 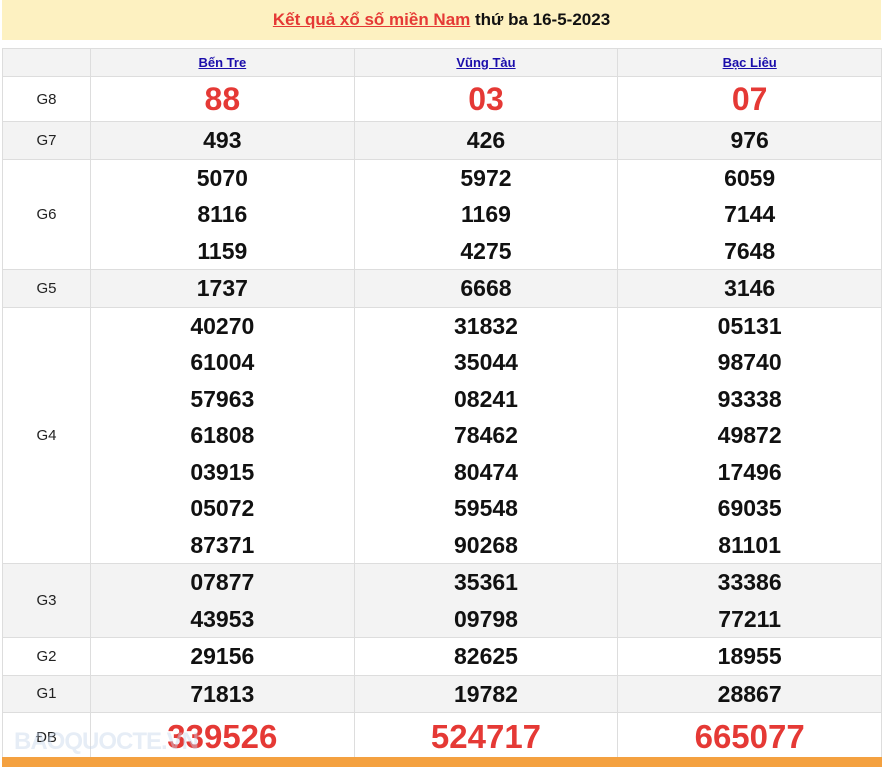 I want to click on prize-number: 49872, so click(x=749, y=435).